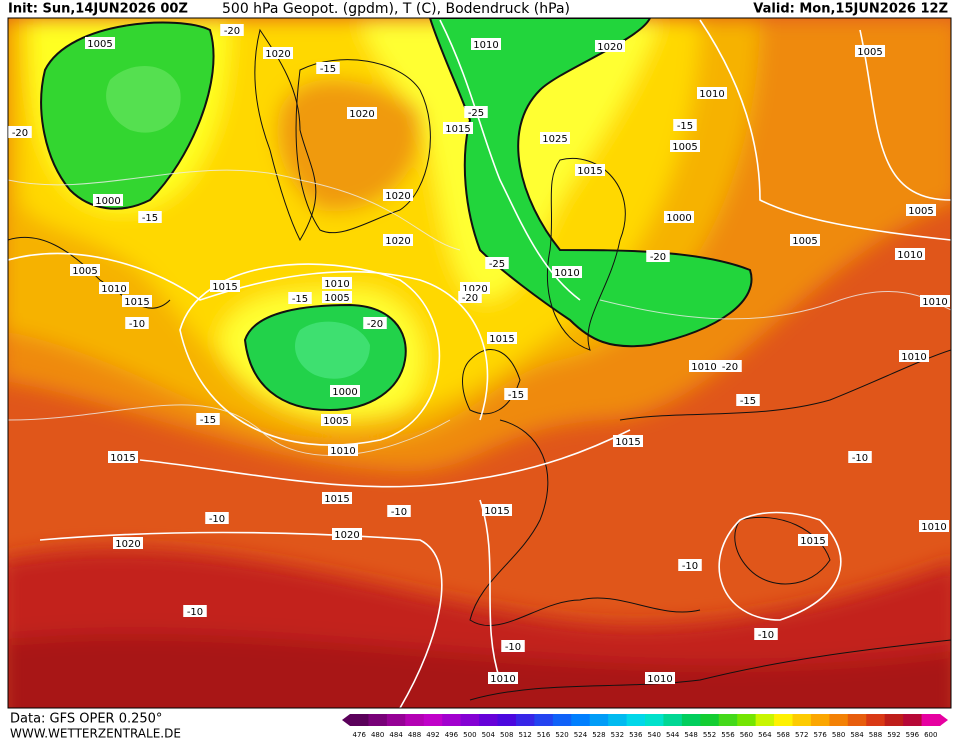  What do you see at coordinates (654, 735) in the screenshot?
I see `colorbar-label: 540` at bounding box center [654, 735].